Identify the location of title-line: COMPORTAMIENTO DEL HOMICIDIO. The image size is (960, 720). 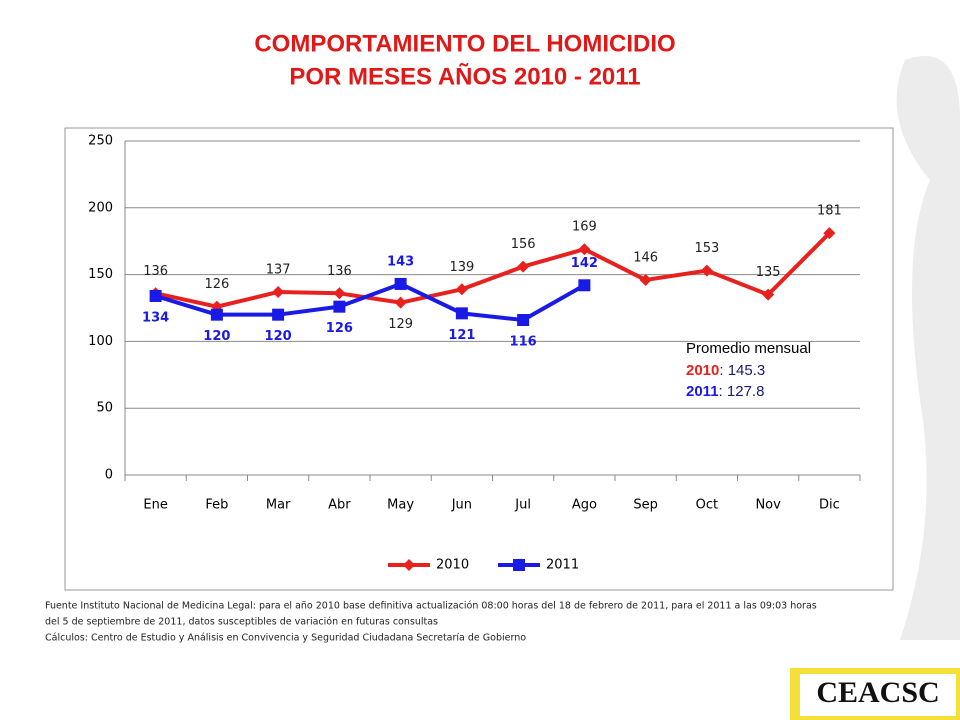
(464, 43).